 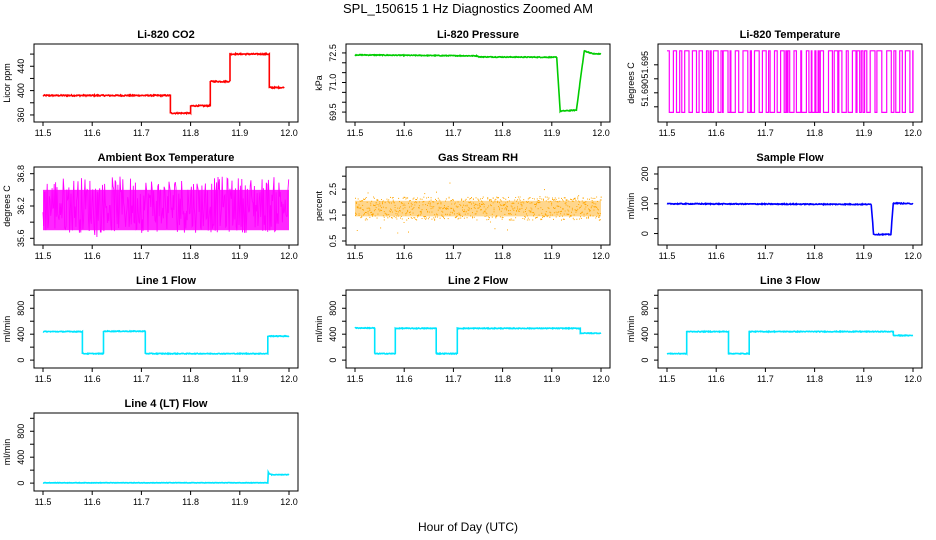 I want to click on y-tick-label: 440, so click(x=21, y=66).